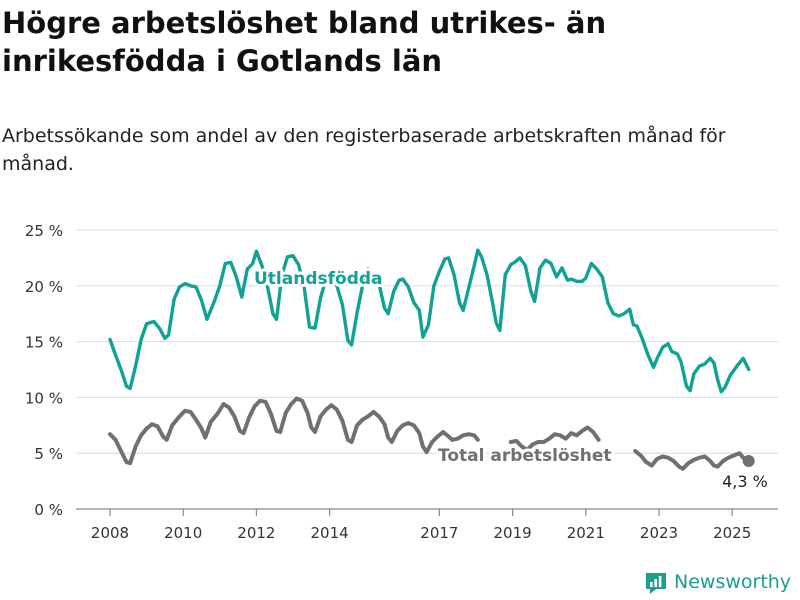  What do you see at coordinates (732, 533) in the screenshot?
I see `x-tick-label: 2025` at bounding box center [732, 533].